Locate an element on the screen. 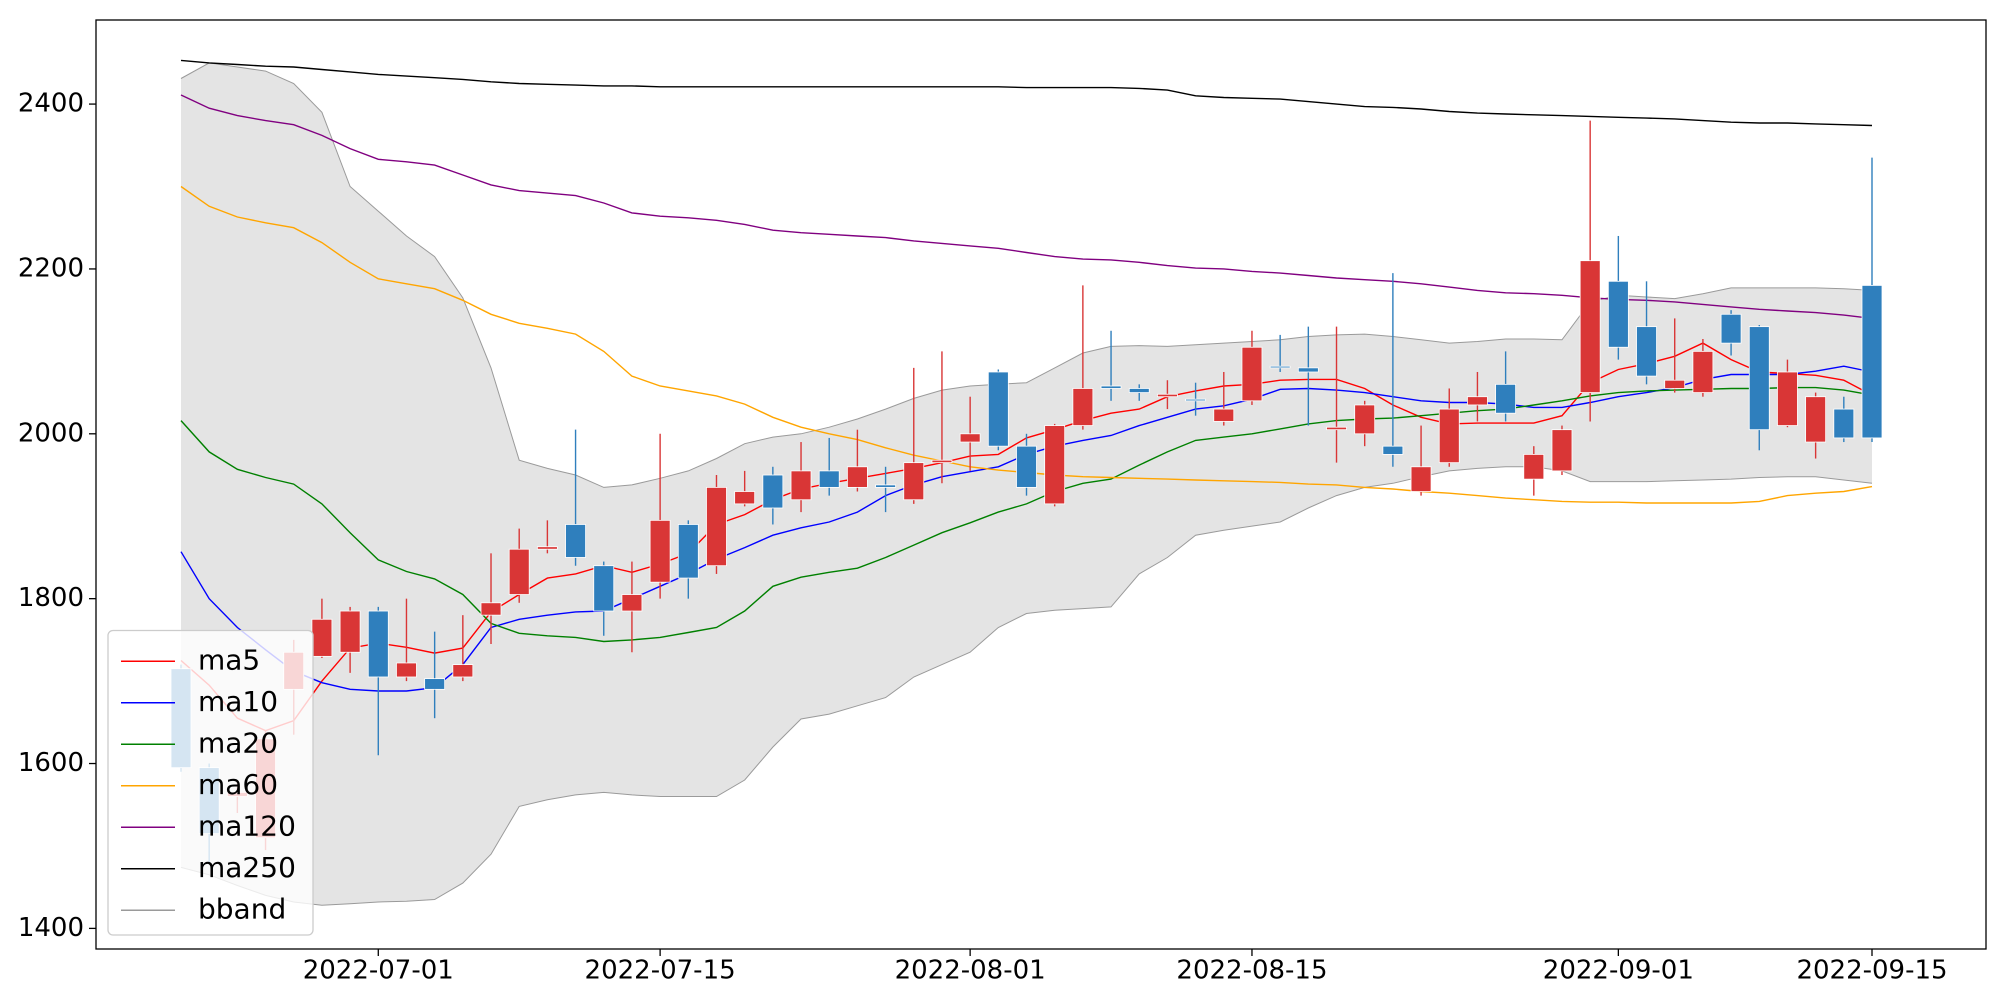 The height and width of the screenshot is (1000, 2000). y-tick-label: 1800 is located at coordinates (51, 598).